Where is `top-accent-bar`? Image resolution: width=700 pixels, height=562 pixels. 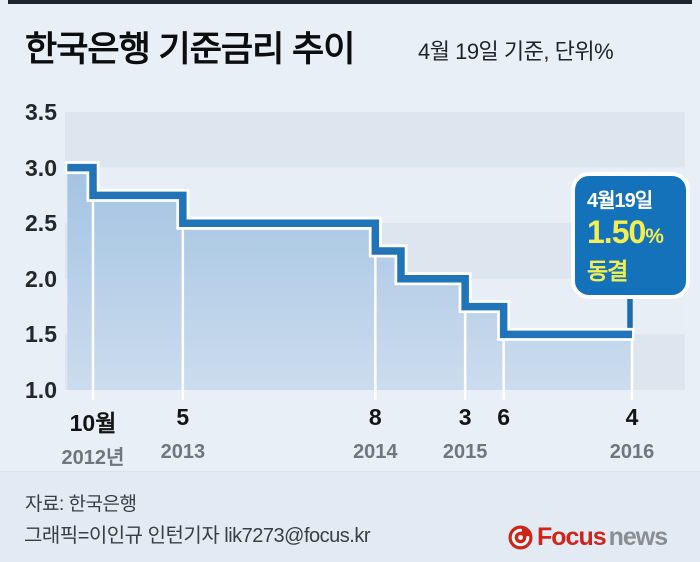
top-accent-bar is located at coordinates (350, 2).